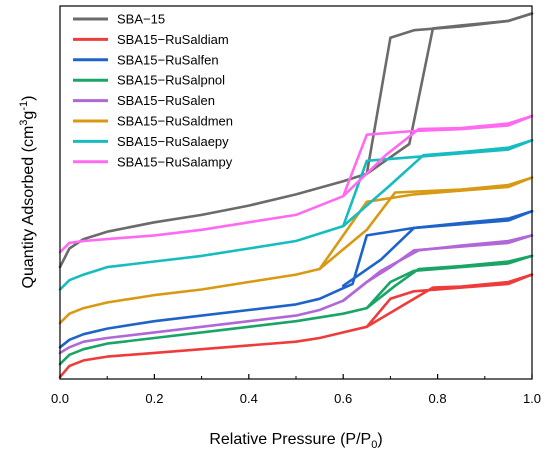  Describe the element at coordinates (27, 192) in the screenshot. I see `y-axis-title: Quantity Adsorbed (cm3g-1)` at that location.